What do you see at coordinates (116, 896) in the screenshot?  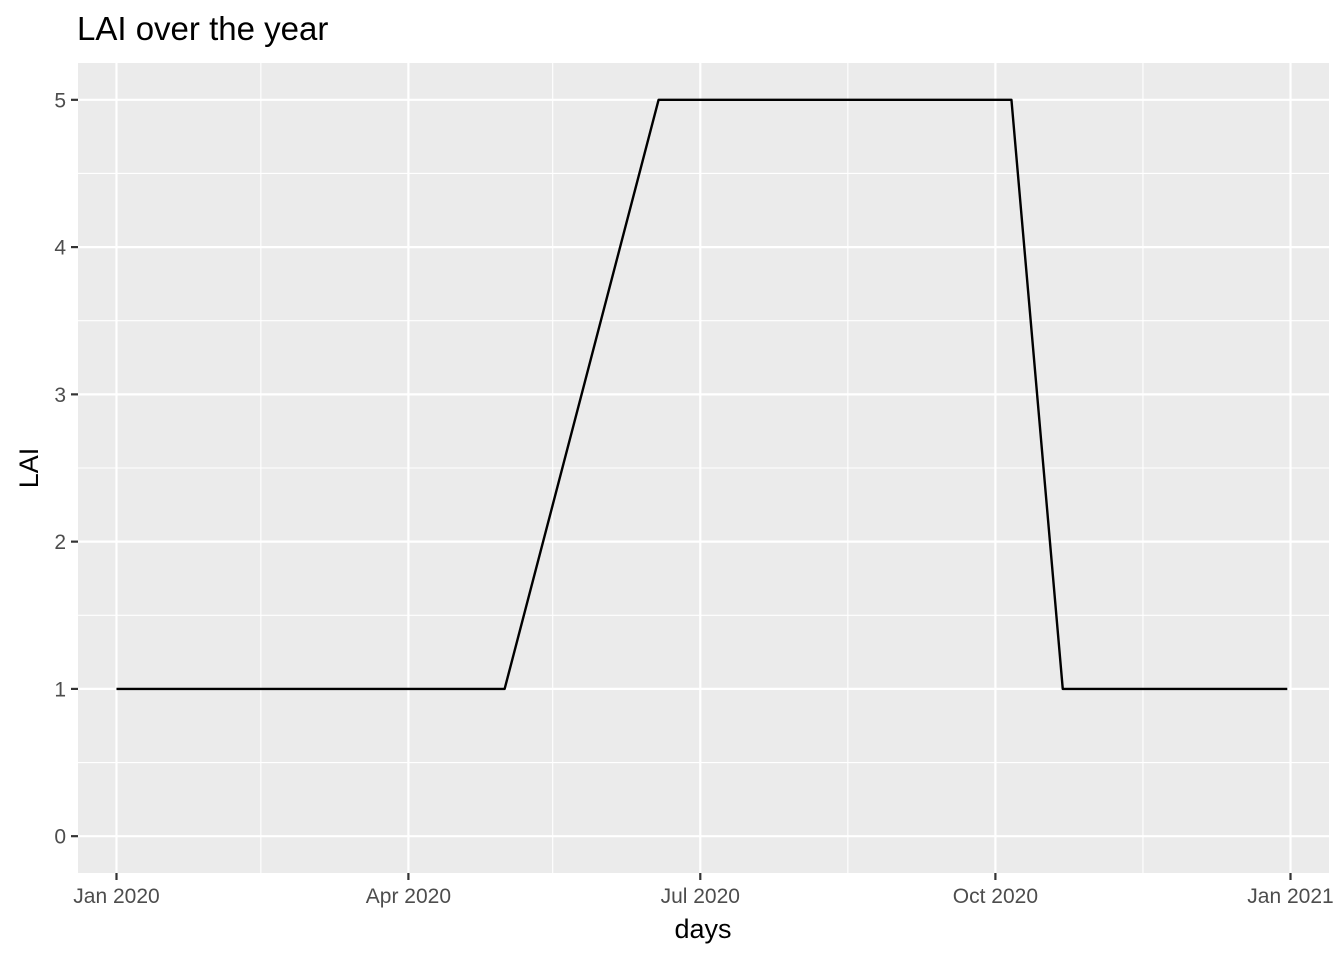 I see `x-tick-label: Jan 2020` at bounding box center [116, 896].